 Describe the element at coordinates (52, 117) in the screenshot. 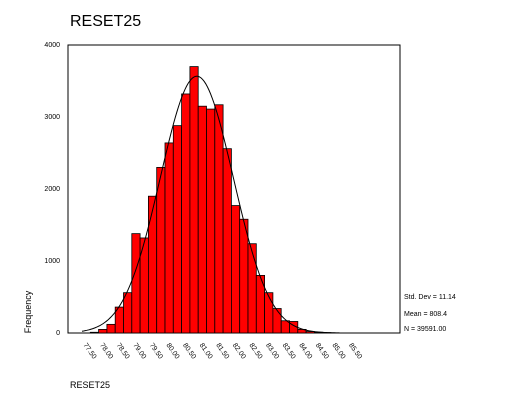

I see `y-tick-label: 3000` at that location.